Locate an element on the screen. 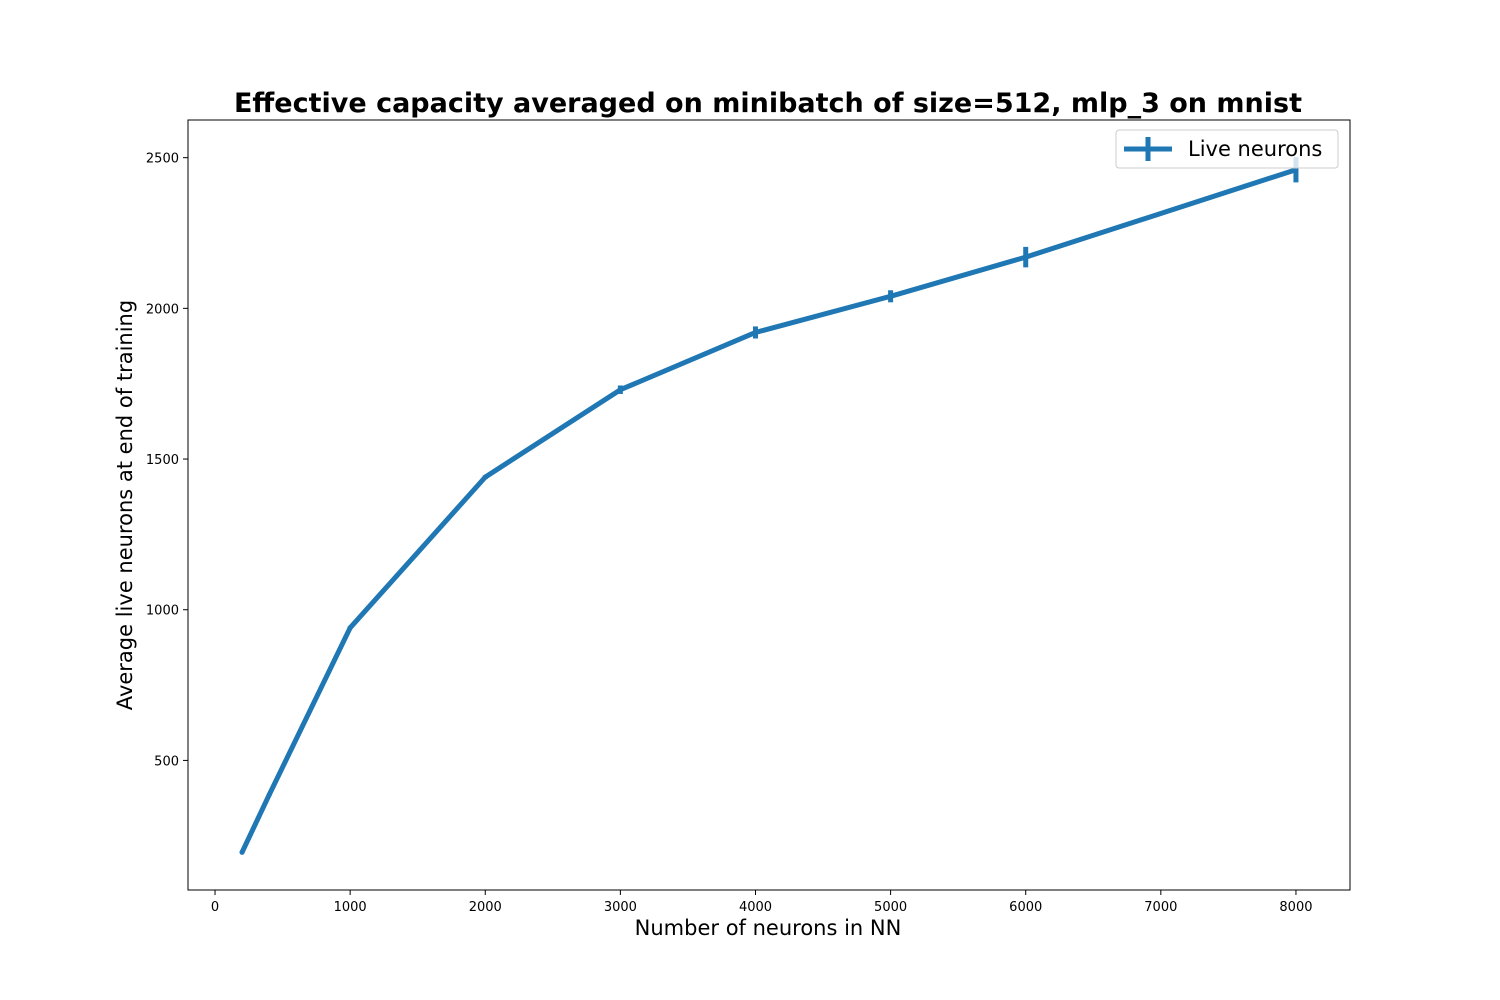  x-axis-label: Number of neurons in NN is located at coordinates (768, 928).